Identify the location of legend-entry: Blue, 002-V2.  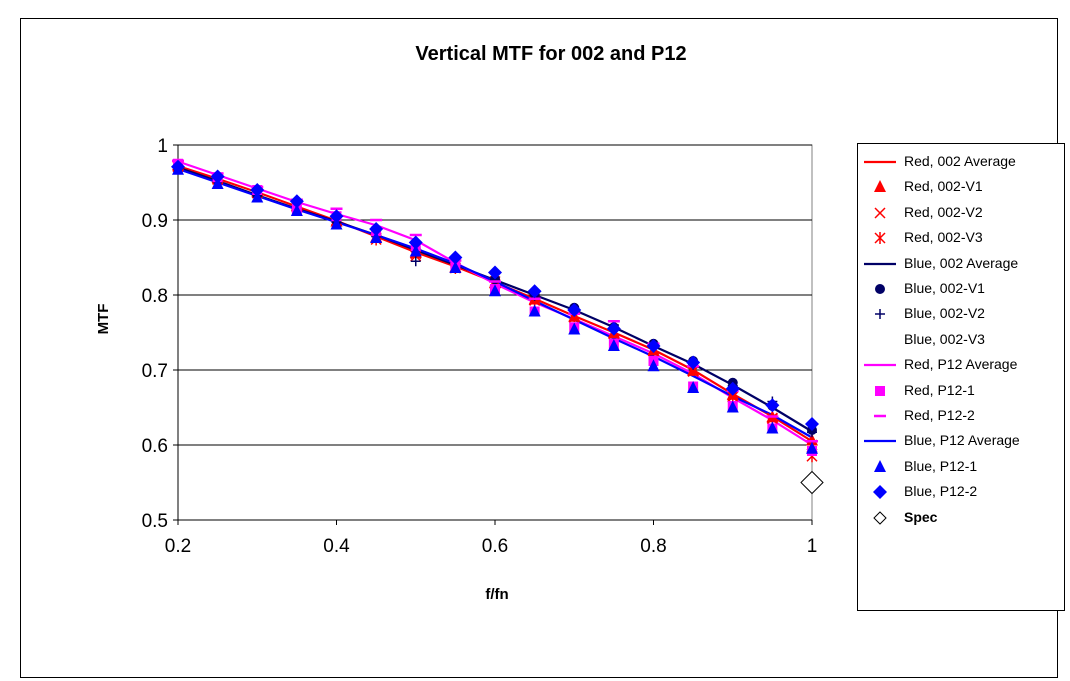
(961, 314).